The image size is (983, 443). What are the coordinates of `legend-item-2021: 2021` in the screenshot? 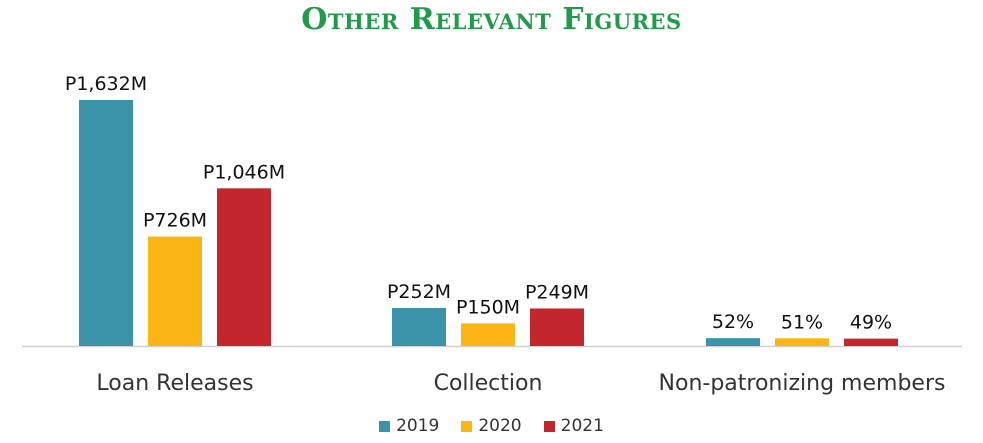 It's located at (573, 426).